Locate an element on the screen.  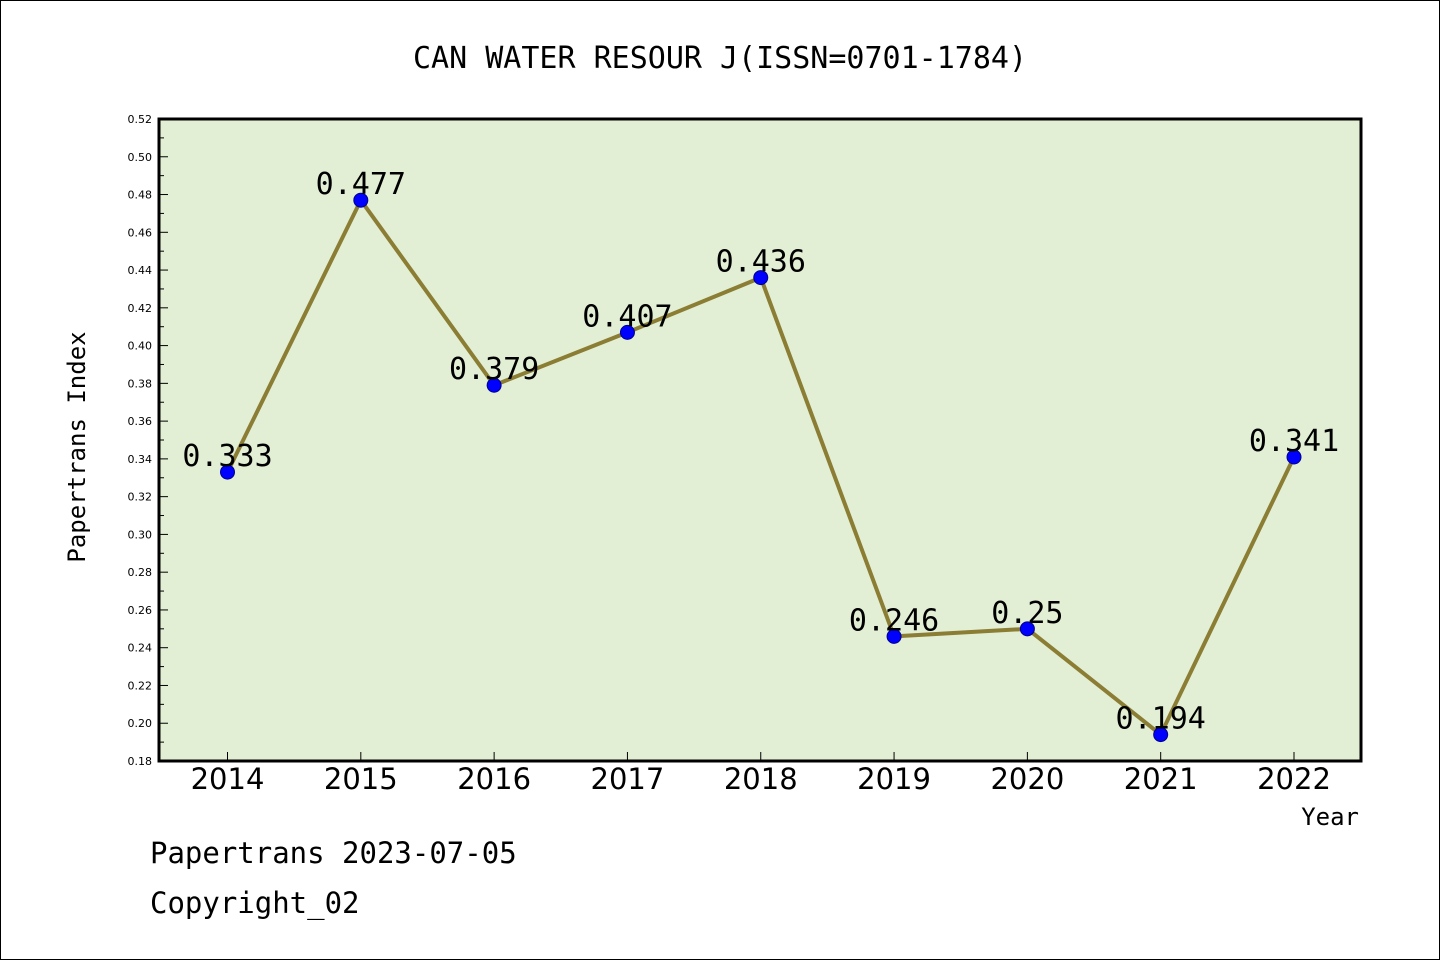
y-tick-label: 0.48 is located at coordinates (140, 195).